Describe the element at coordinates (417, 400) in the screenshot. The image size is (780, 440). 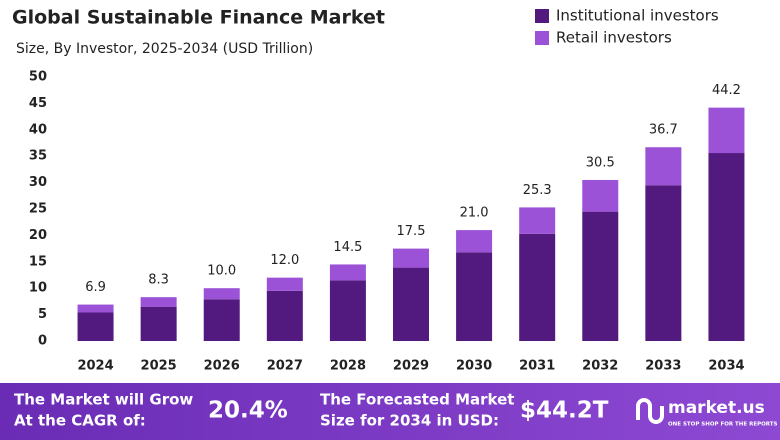
I see `forecast-text: The Forecasted Market` at that location.